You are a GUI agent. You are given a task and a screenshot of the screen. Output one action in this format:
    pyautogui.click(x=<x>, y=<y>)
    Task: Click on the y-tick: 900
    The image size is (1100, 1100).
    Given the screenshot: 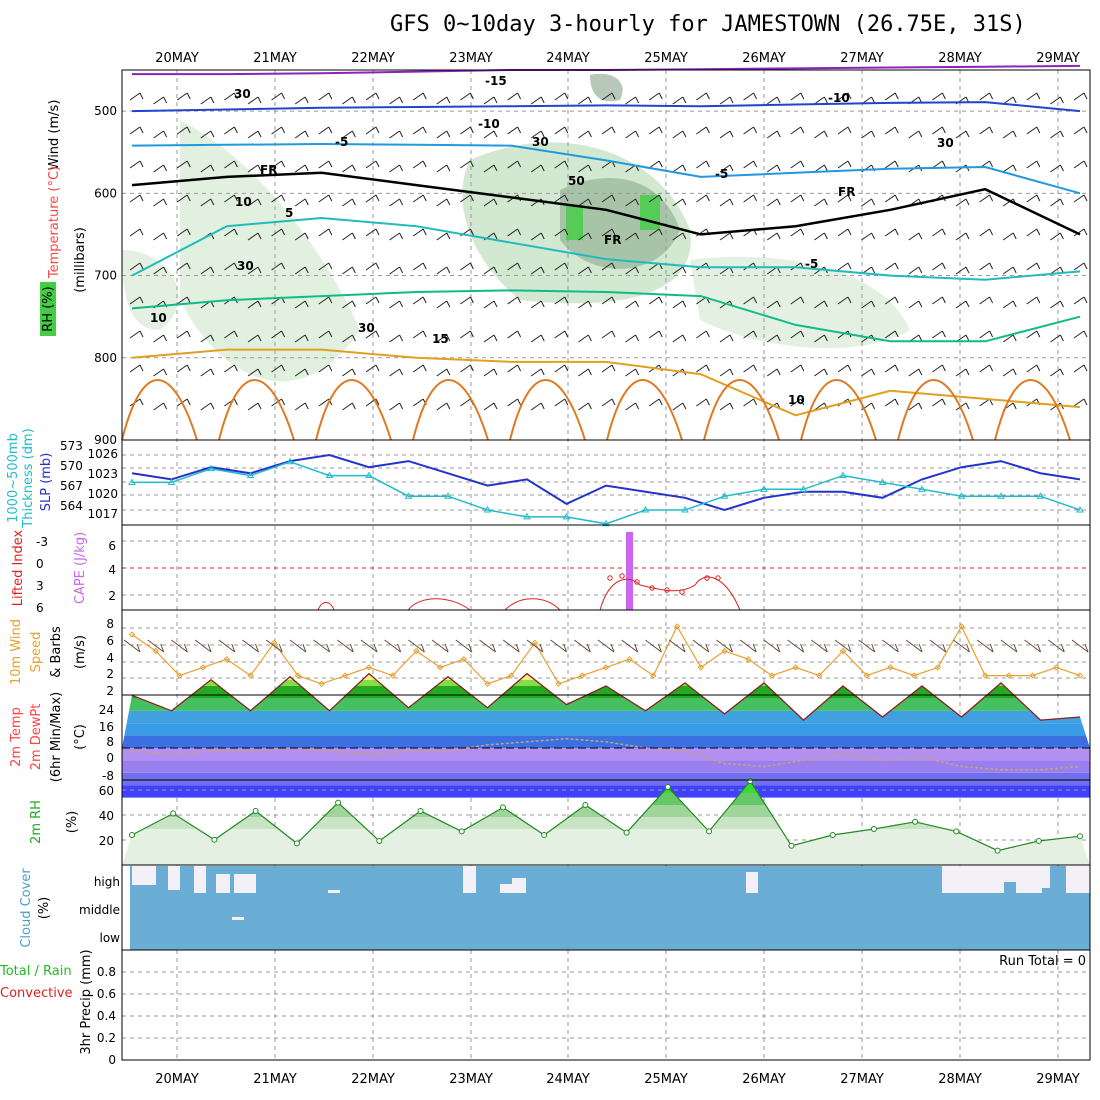 What is the action you would take?
    pyautogui.click(x=105, y=440)
    